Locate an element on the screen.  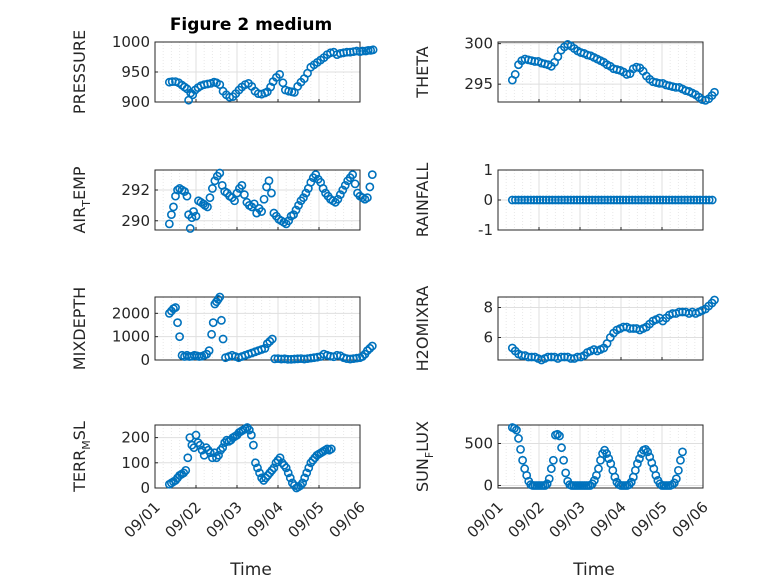
y-tick-label: 290 is located at coordinates (135, 221).